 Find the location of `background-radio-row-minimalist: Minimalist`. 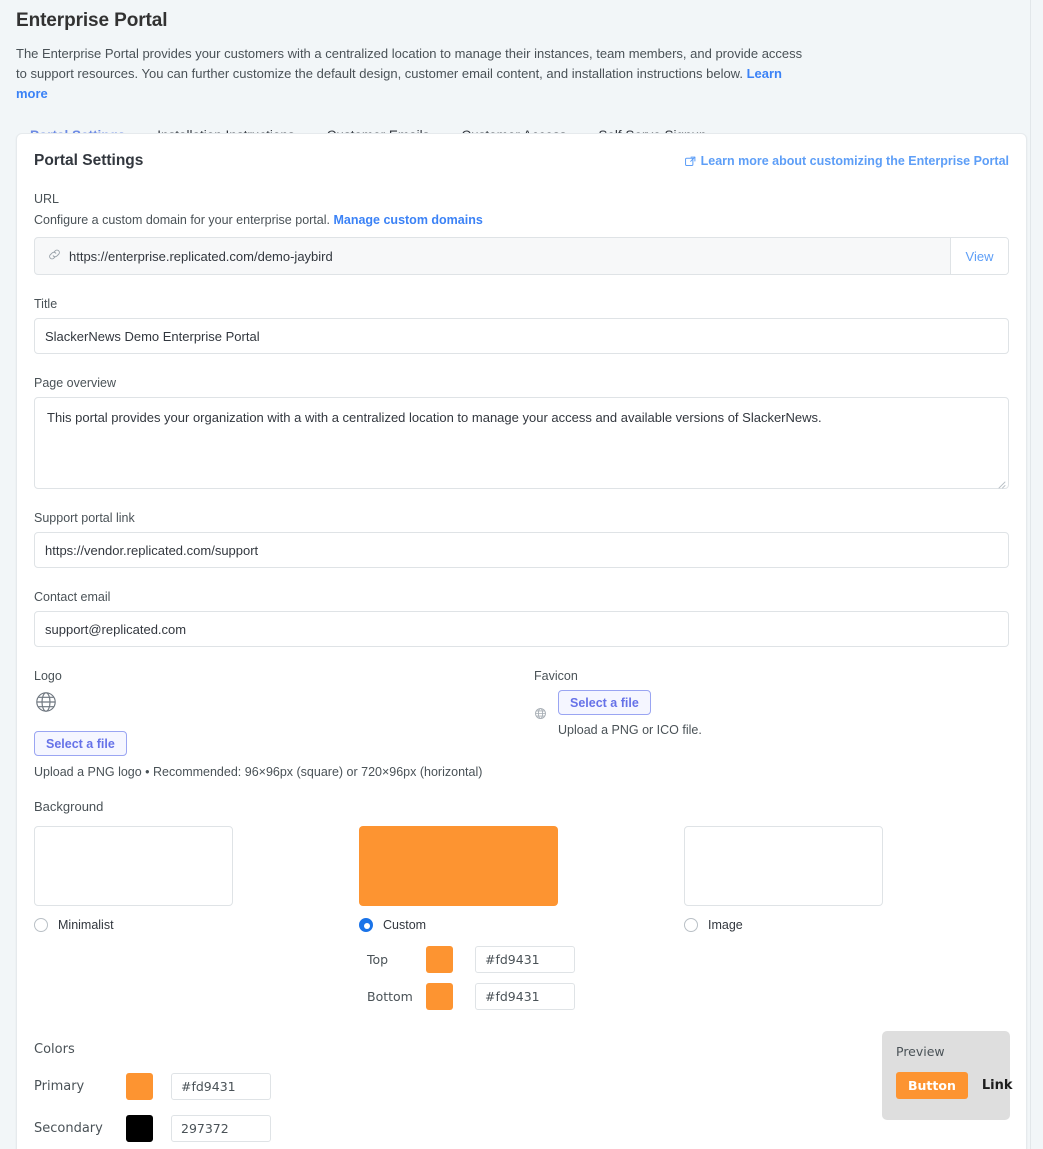

background-radio-row-minimalist: Minimalist is located at coordinates (196, 925).